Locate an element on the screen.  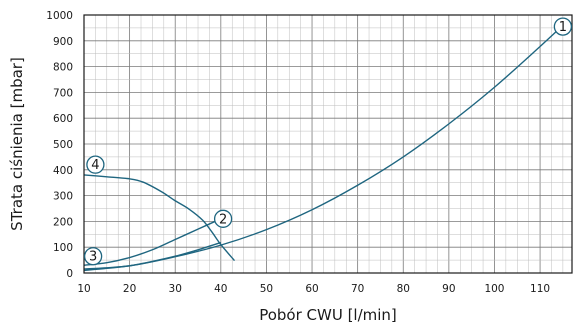
marker-2: 2 is located at coordinates (223, 218).